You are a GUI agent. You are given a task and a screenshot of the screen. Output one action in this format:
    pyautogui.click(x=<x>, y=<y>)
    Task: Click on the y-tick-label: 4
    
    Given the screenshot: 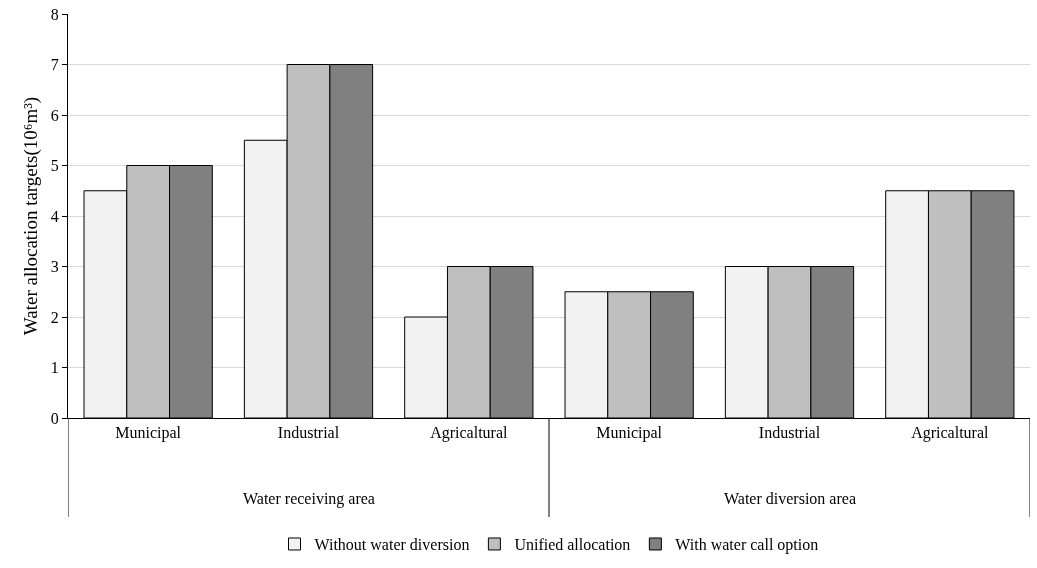 What is the action you would take?
    pyautogui.click(x=54, y=216)
    